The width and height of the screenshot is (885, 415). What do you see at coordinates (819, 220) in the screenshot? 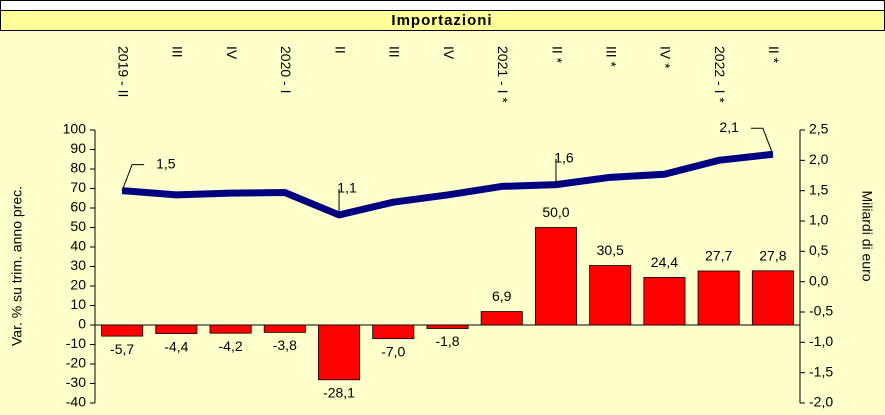
I see `y2-tick-label: 1,0` at bounding box center [819, 220].